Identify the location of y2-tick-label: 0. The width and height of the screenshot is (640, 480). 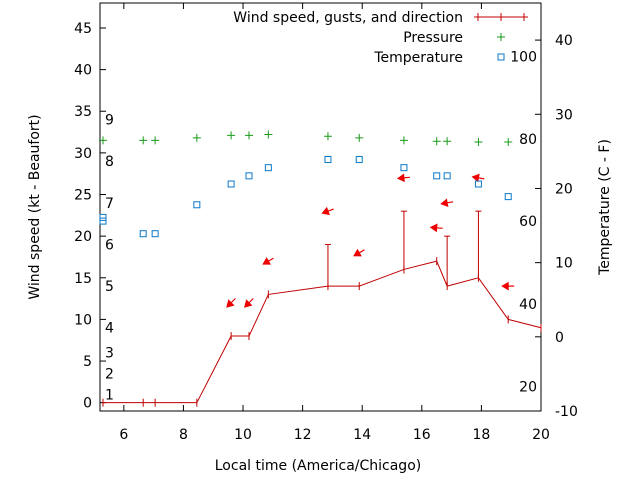
(559, 338).